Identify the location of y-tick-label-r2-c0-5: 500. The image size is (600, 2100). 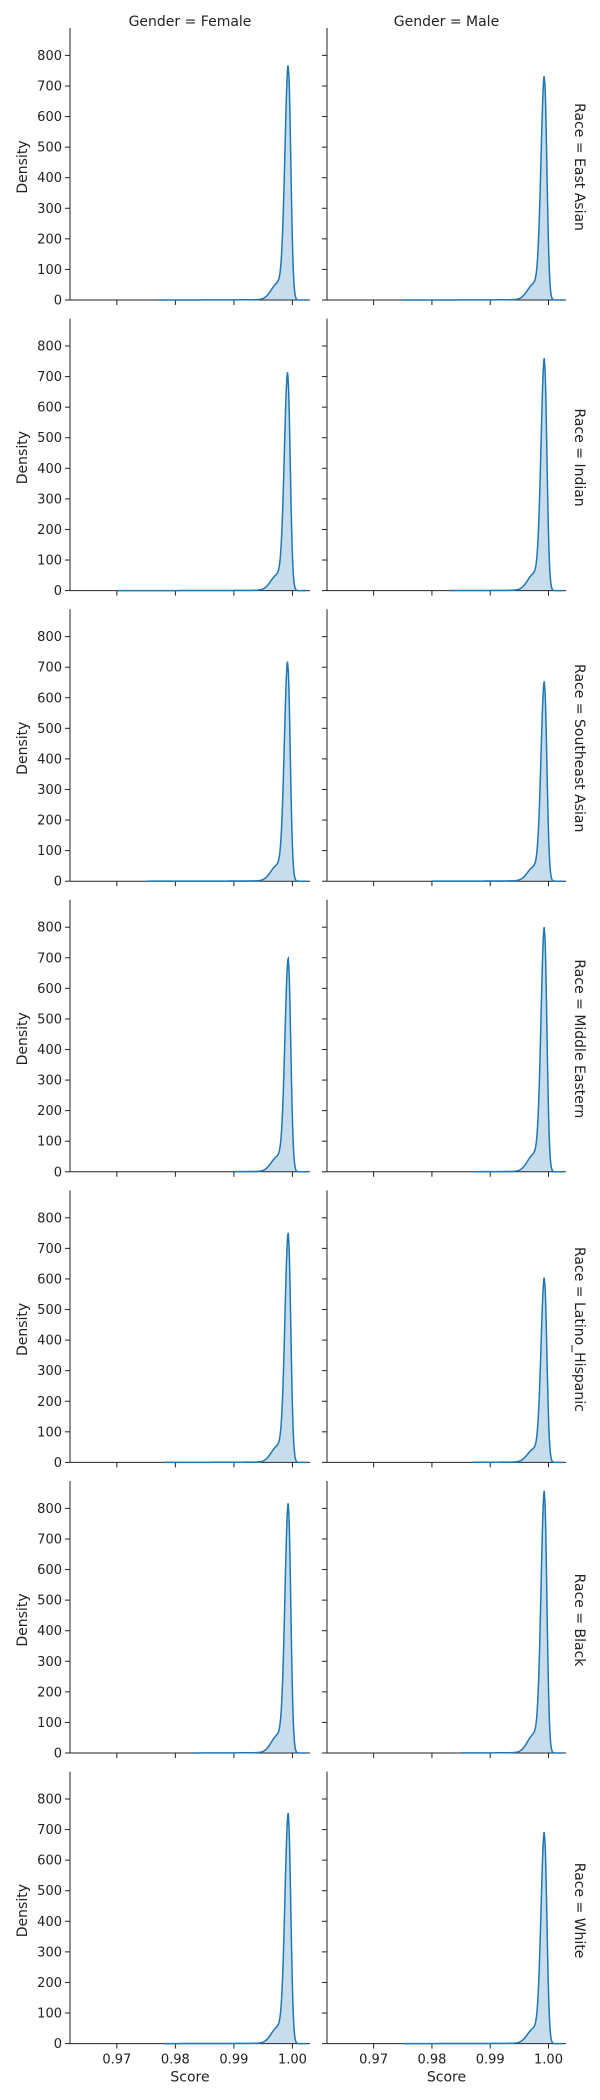
(49, 729).